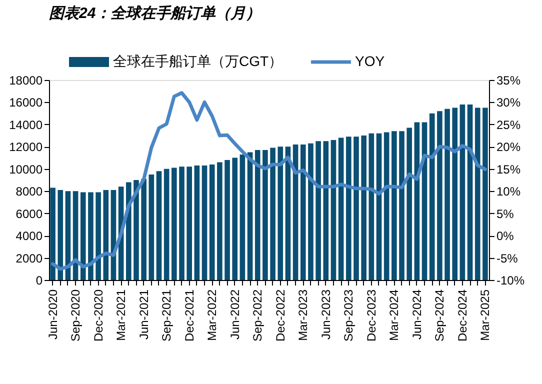  I want to click on x-tick-label: Jun-2020, so click(53, 314).